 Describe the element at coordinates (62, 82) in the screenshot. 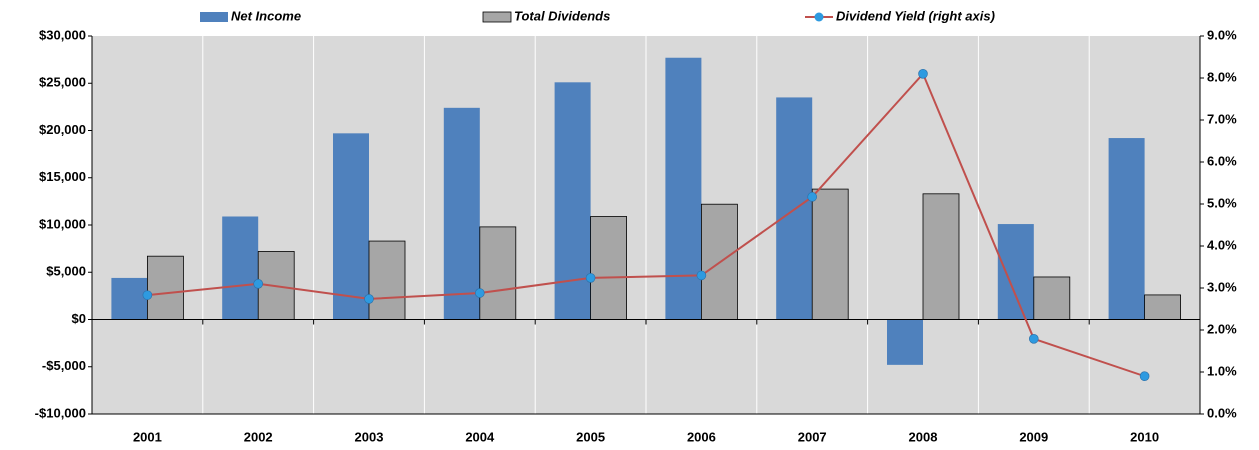

I see `y-tick-label: $25,000` at that location.